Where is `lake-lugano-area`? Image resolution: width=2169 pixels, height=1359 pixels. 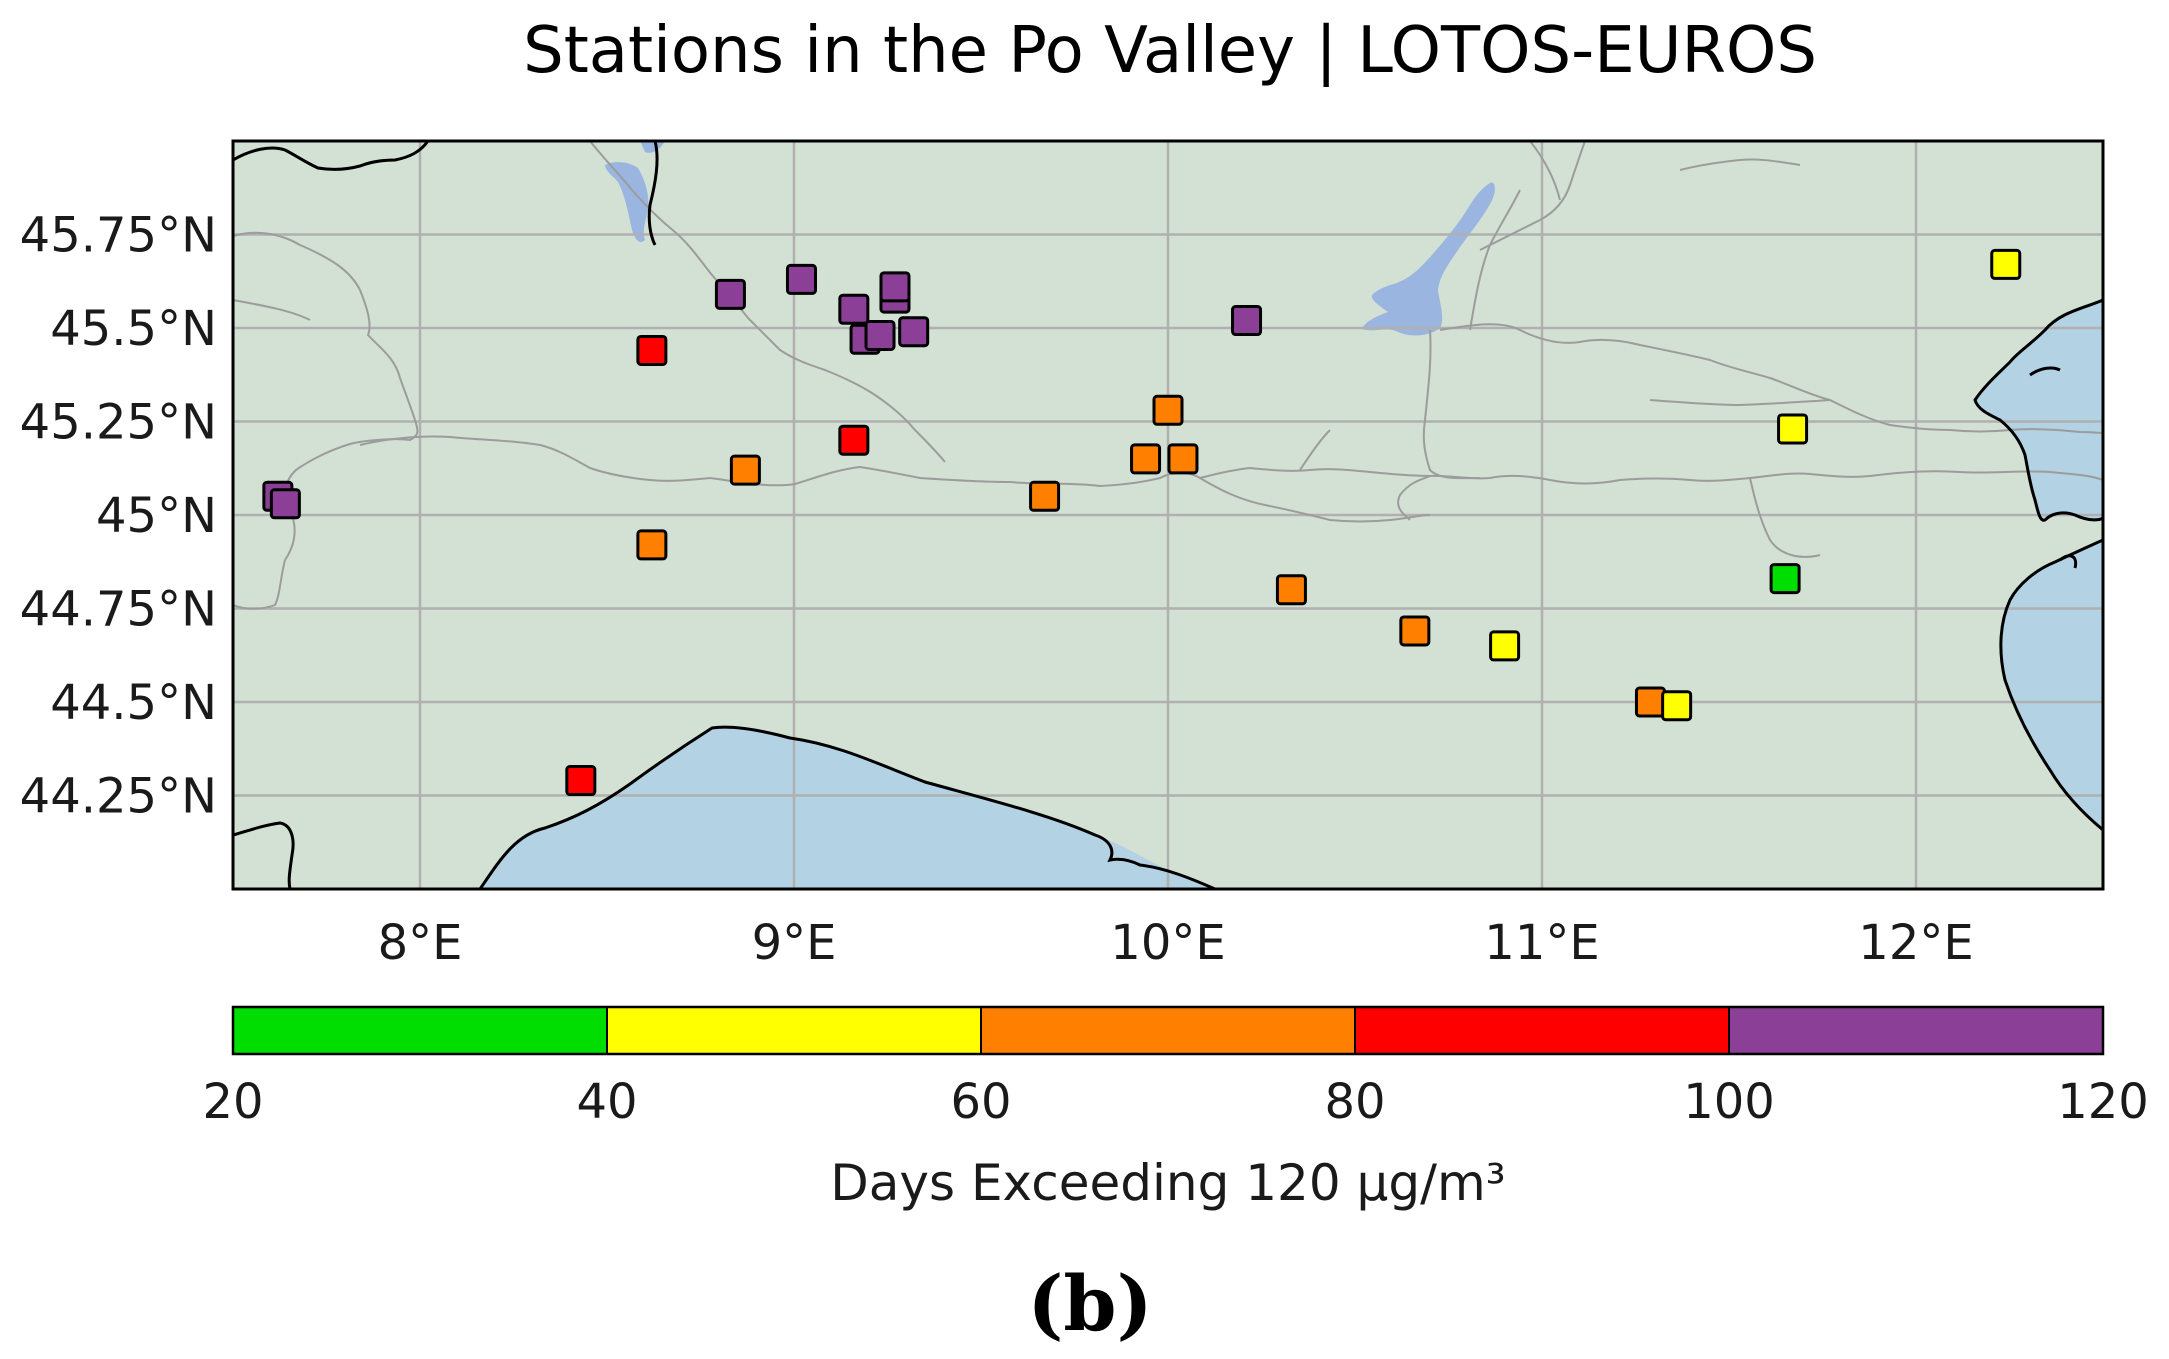
lake-lugano-area is located at coordinates (652, 147).